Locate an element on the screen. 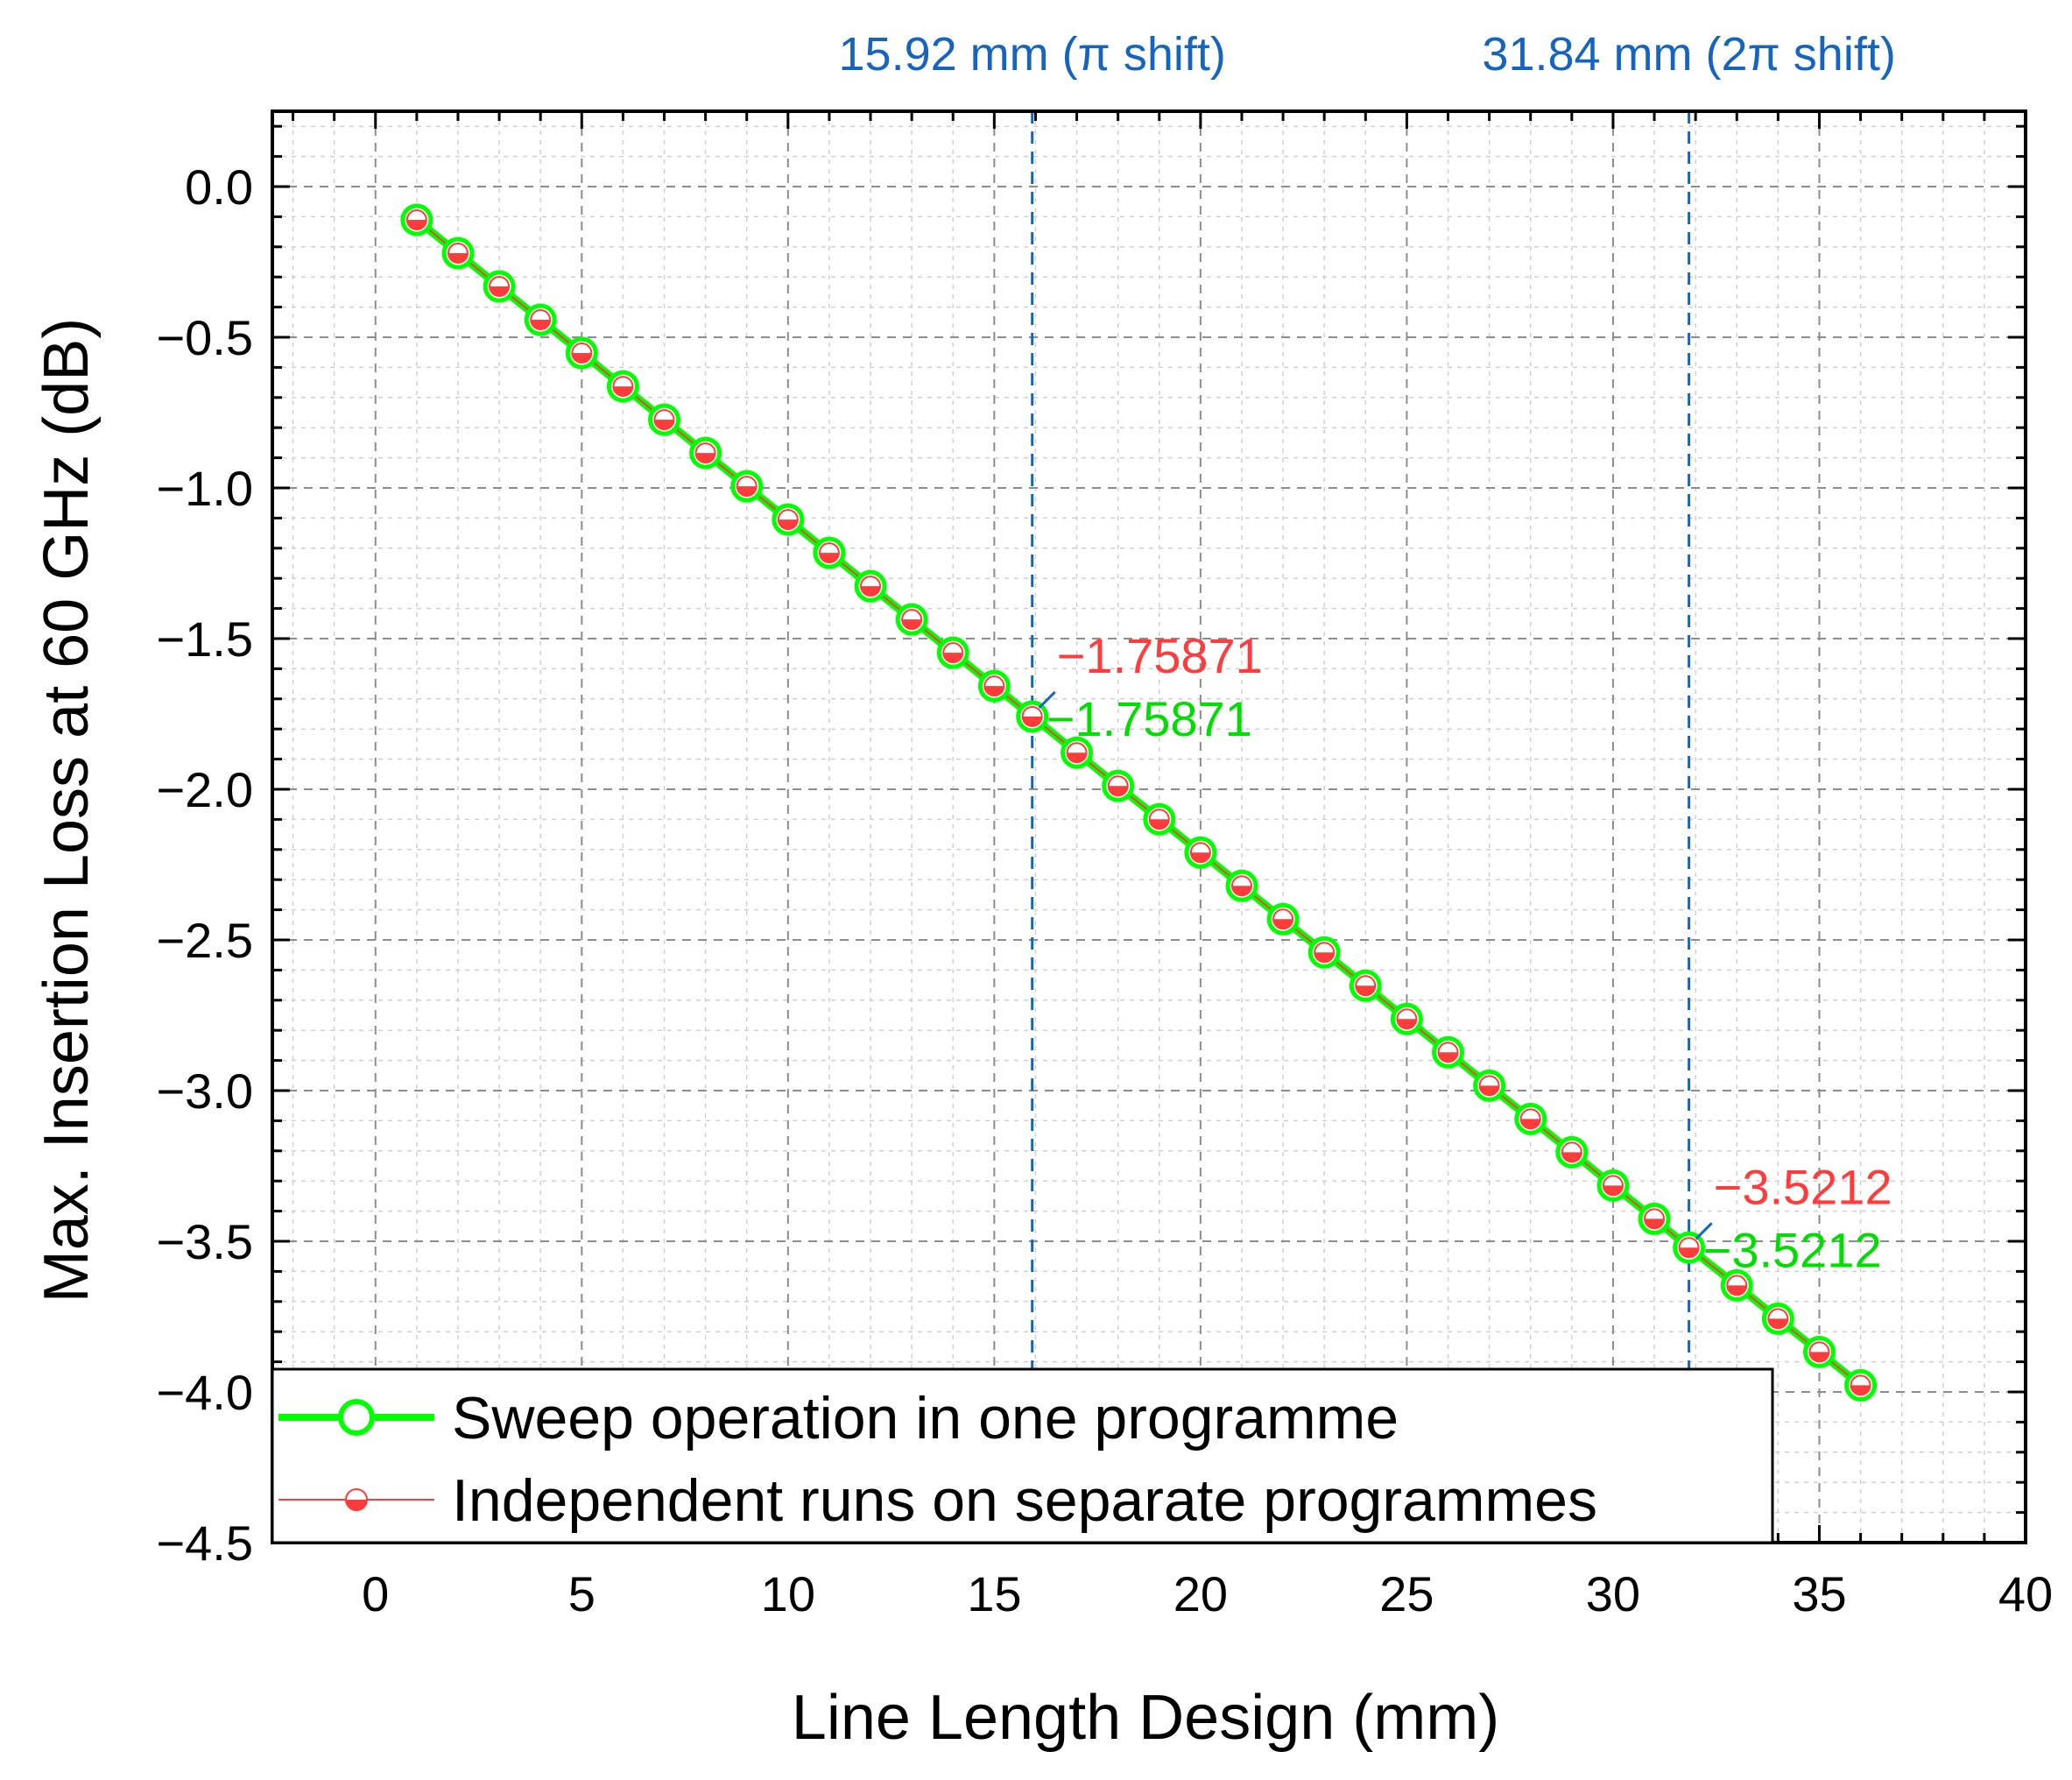 Image resolution: width=2072 pixels, height=1780 pixels. y-tick-label: −2.0 is located at coordinates (205, 789).